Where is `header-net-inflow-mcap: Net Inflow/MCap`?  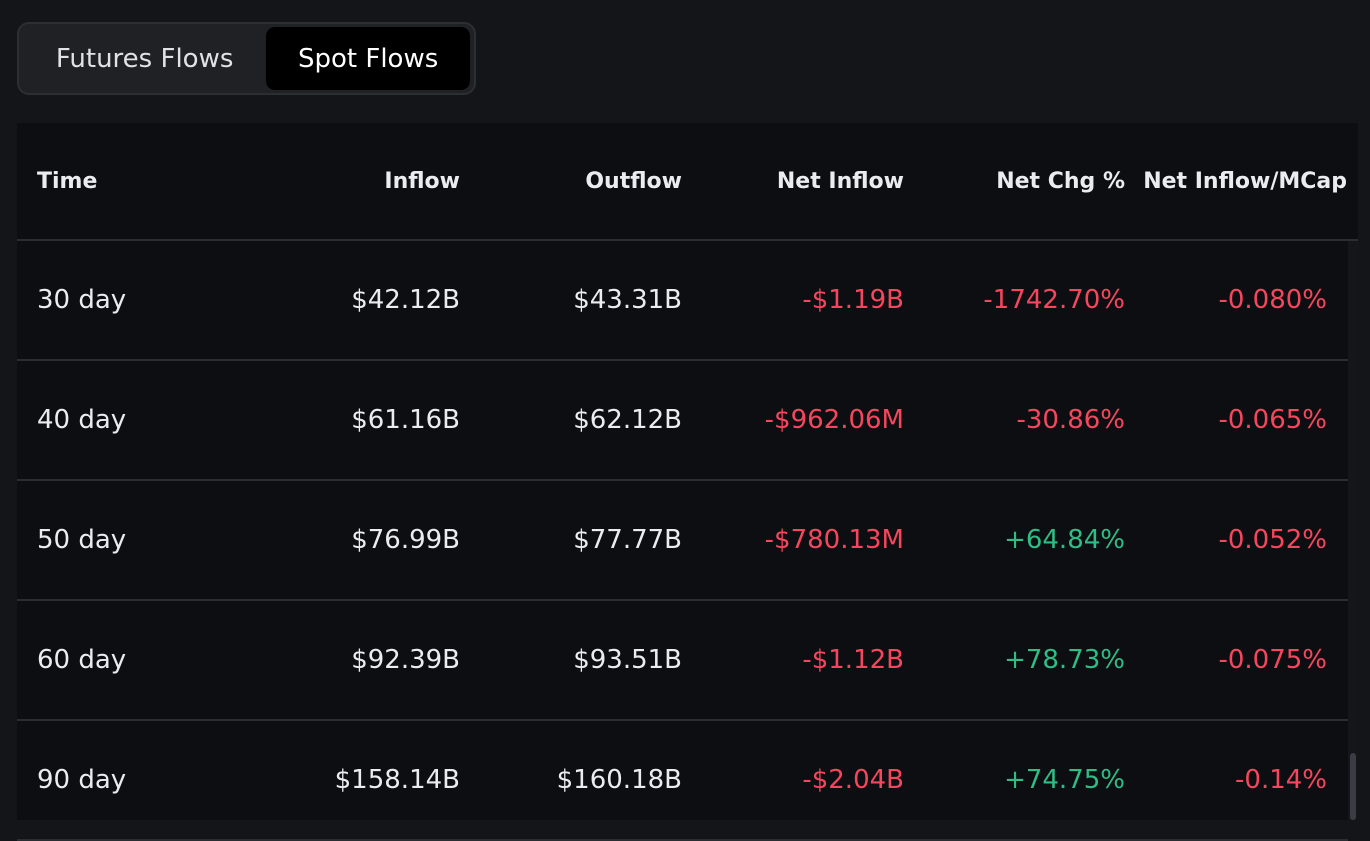
header-net-inflow-mcap: Net Inflow/MCap is located at coordinates (1245, 181).